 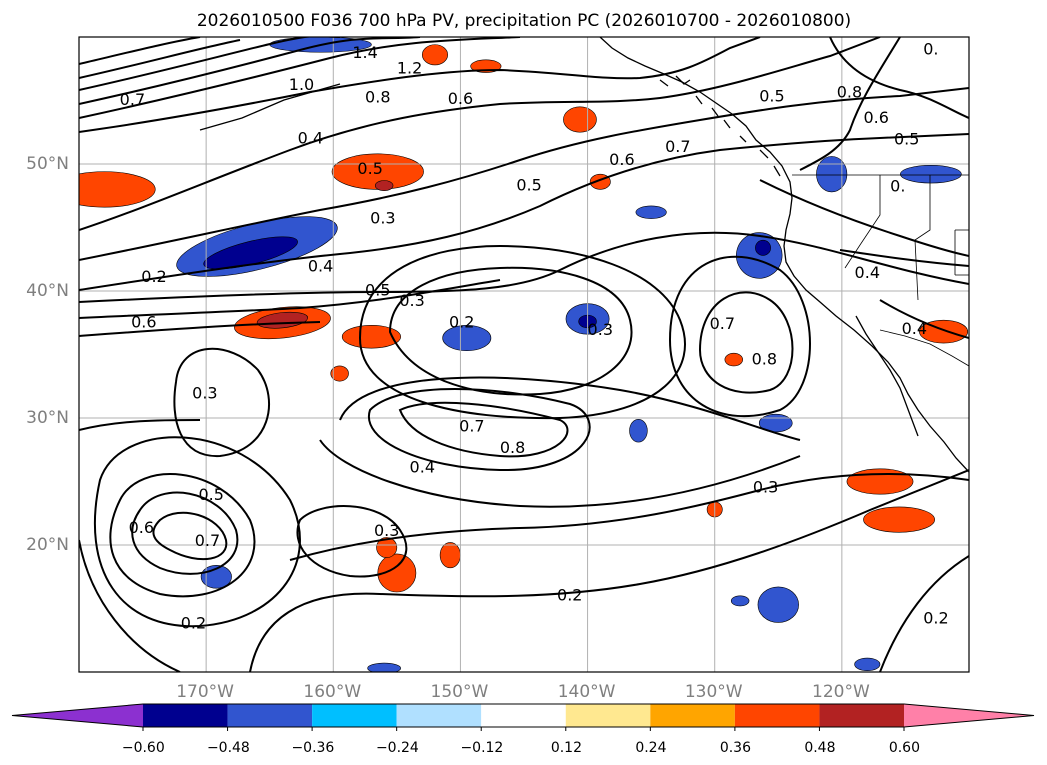 What do you see at coordinates (819, 748) in the screenshot?
I see `colorbar-tick-label: 0.48` at bounding box center [819, 748].